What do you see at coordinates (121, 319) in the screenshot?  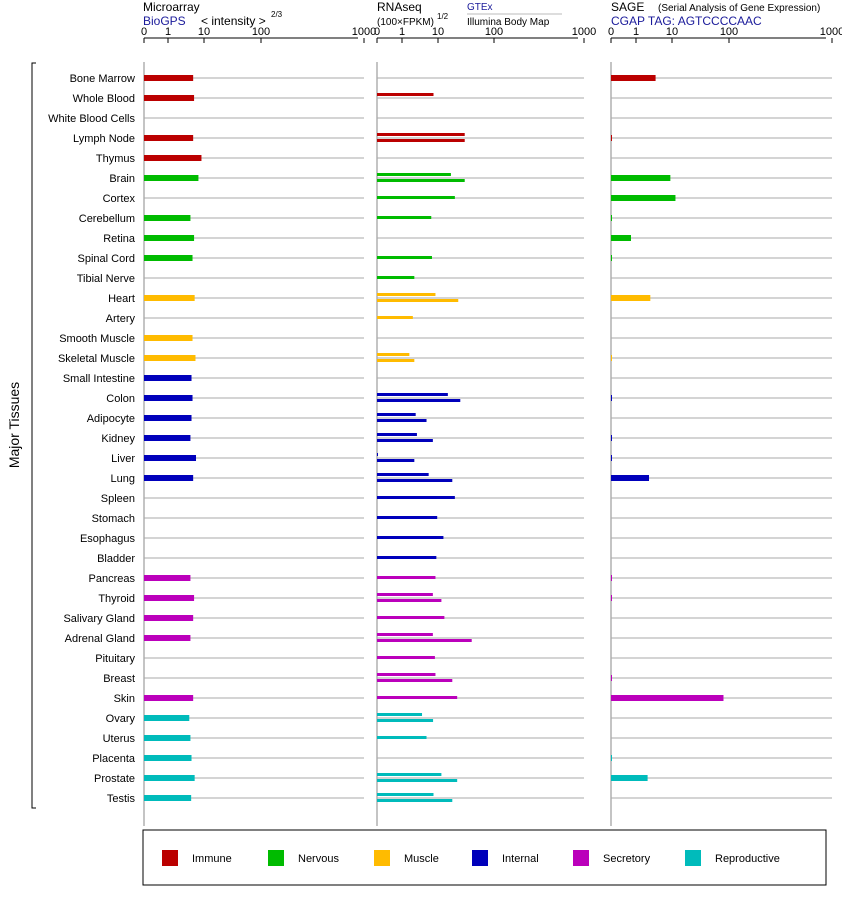 I see `tissue-label: Artery` at bounding box center [121, 319].